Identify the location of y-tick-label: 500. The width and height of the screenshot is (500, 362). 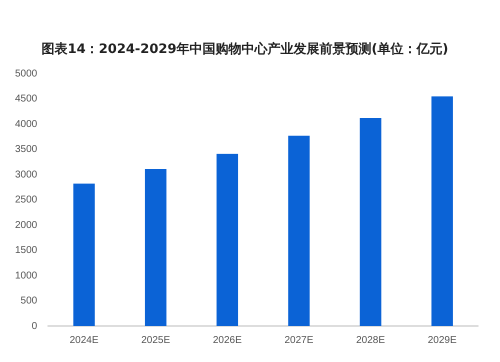
(29, 301).